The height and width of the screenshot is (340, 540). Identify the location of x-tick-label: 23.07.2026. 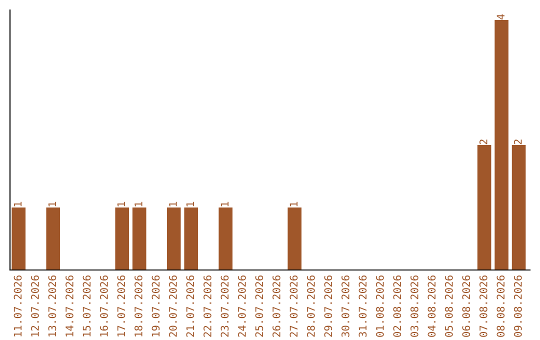
(224, 306).